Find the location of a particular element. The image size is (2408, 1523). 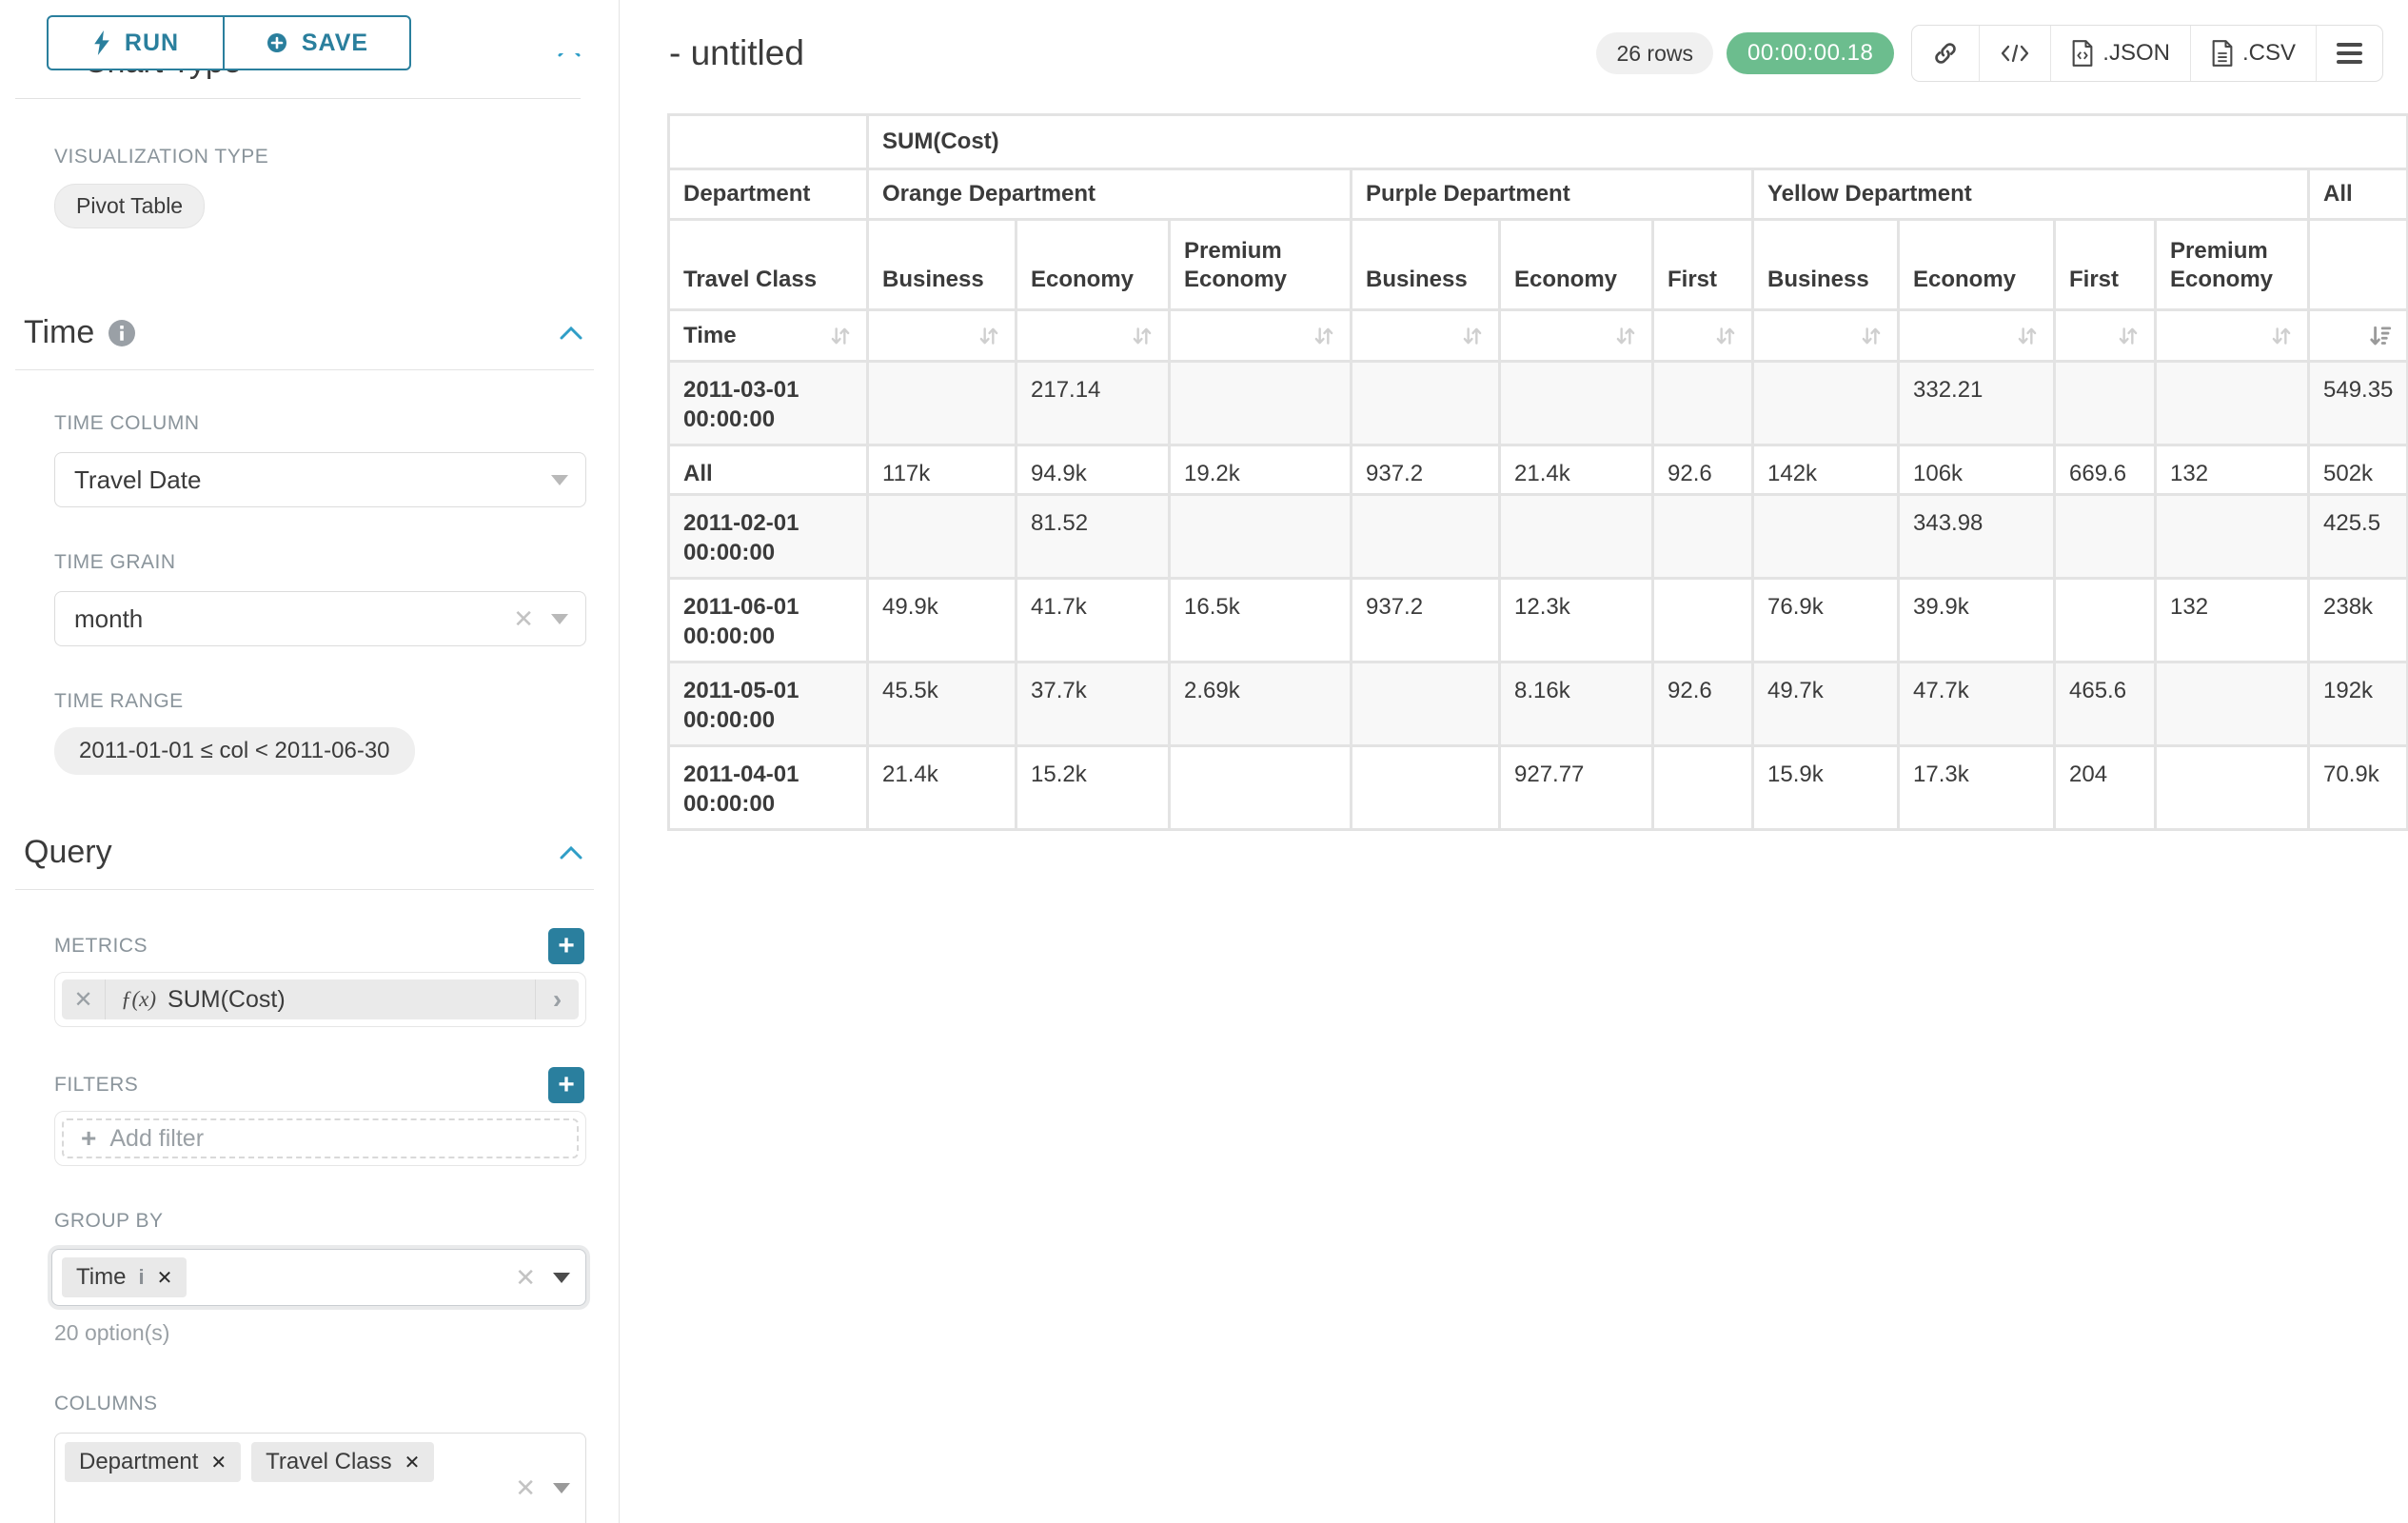

metric-pill: ✕ ƒ(x) SUM(Cost) › is located at coordinates (320, 999).